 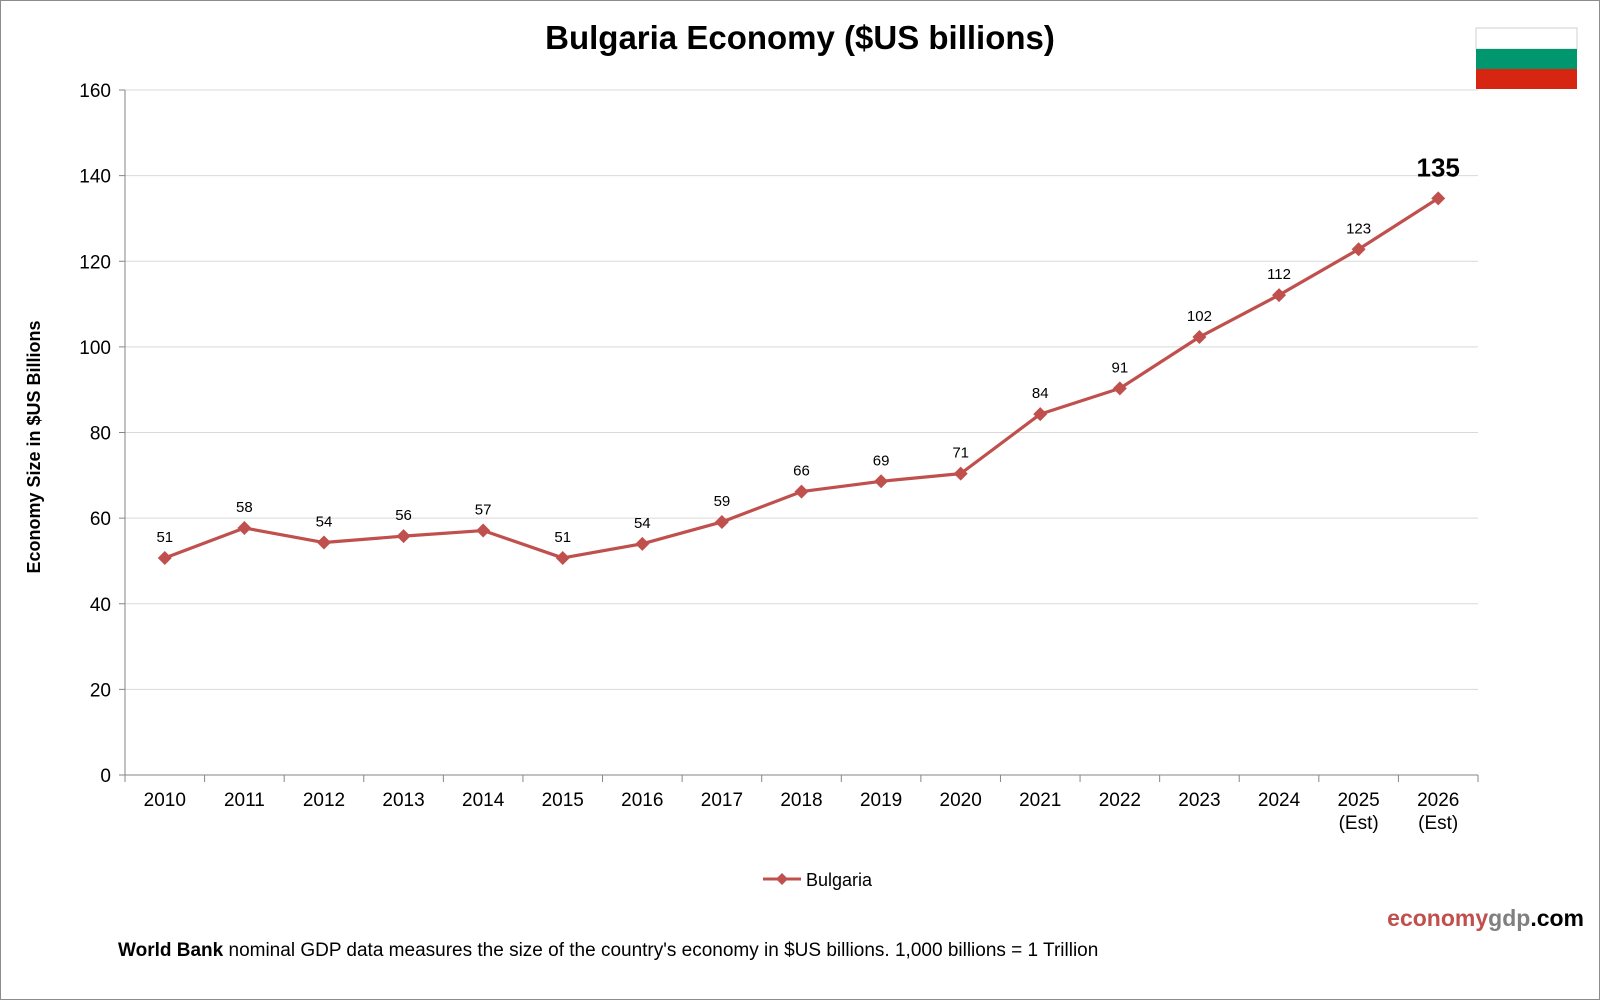 What do you see at coordinates (642, 800) in the screenshot?
I see `x-tick-label: 2016` at bounding box center [642, 800].